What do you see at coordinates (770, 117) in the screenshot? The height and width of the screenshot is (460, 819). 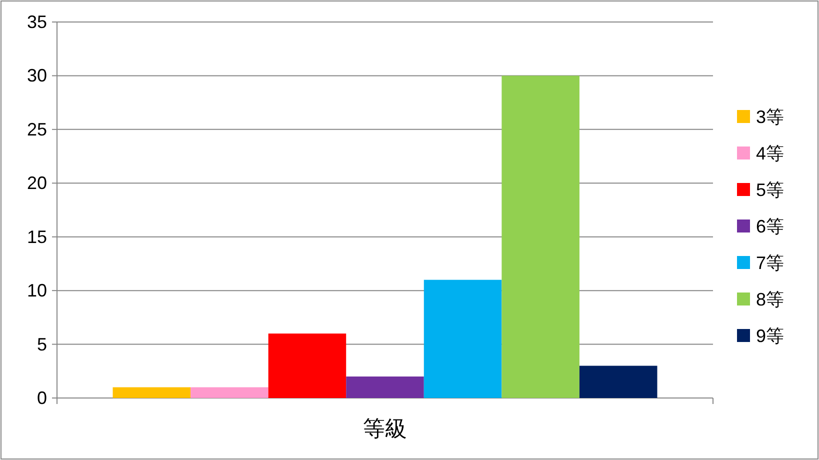 I see `legend-label: 3等` at bounding box center [770, 117].